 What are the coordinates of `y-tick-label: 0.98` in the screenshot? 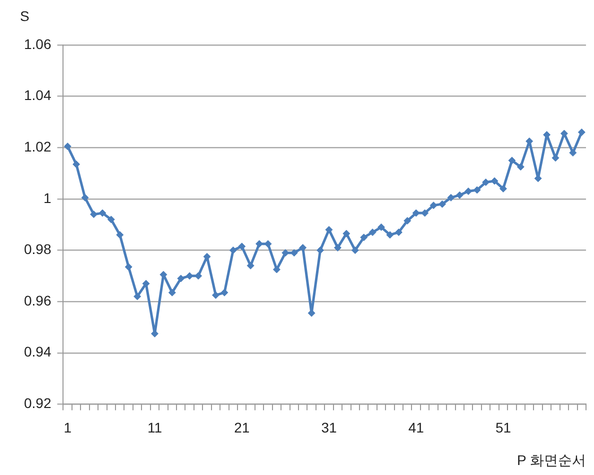 It's located at (38, 249).